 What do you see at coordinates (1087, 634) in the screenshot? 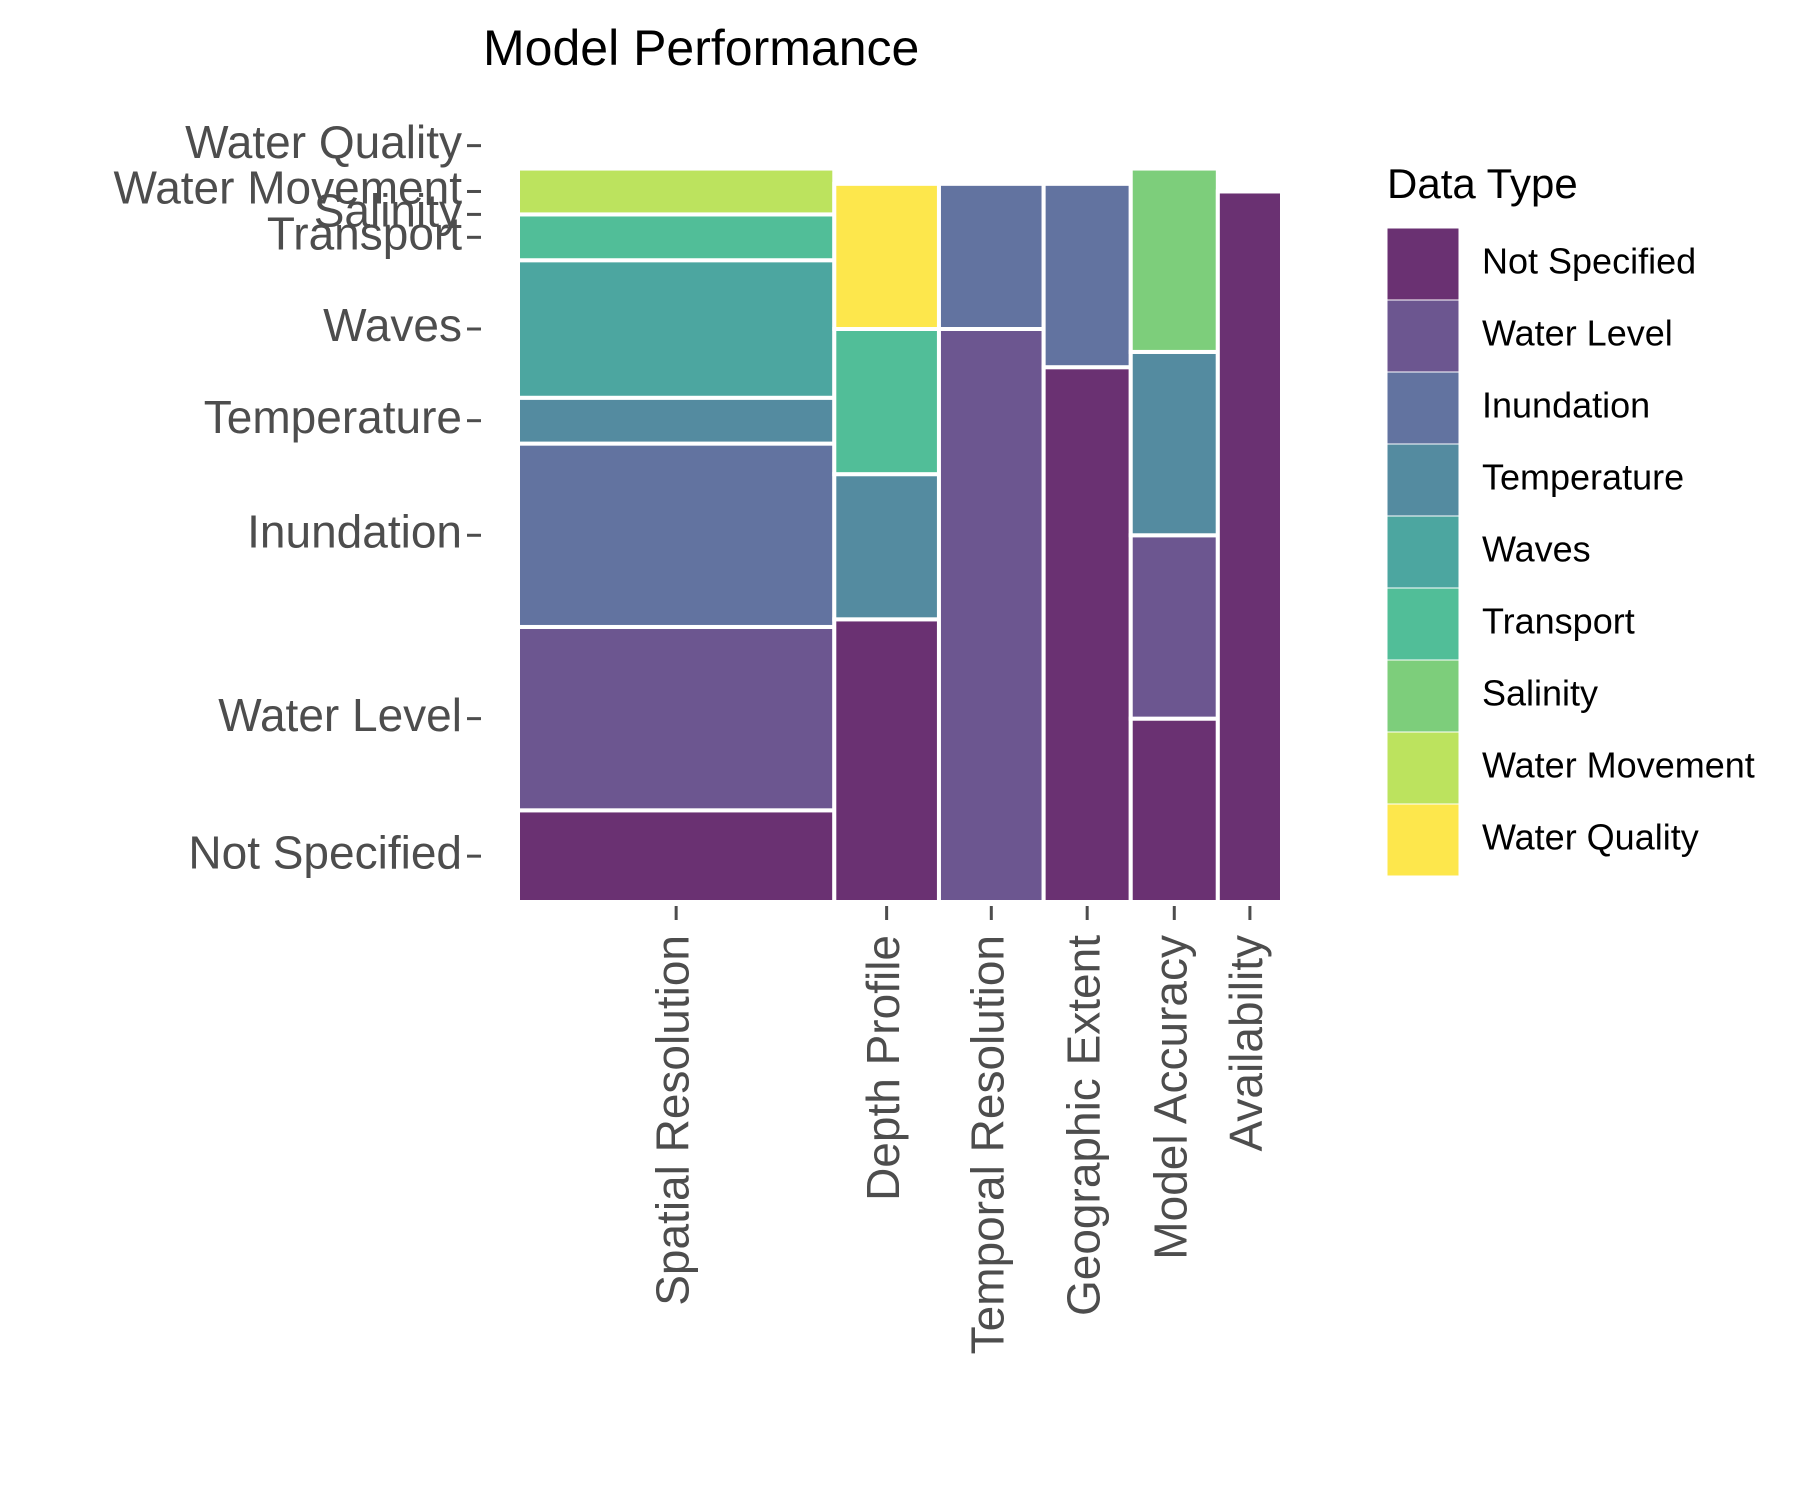
I see `tile-geographic-extent-not-specified` at bounding box center [1087, 634].